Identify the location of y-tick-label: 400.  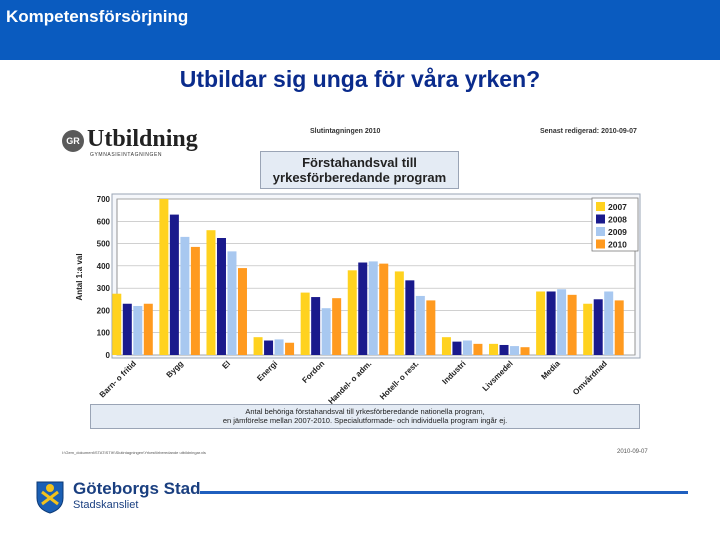
(104, 266).